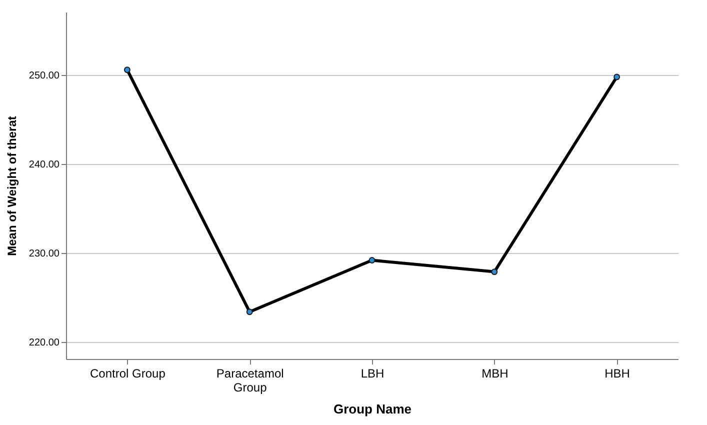 The width and height of the screenshot is (707, 425). I want to click on x-tick-label: Control Group, so click(128, 373).